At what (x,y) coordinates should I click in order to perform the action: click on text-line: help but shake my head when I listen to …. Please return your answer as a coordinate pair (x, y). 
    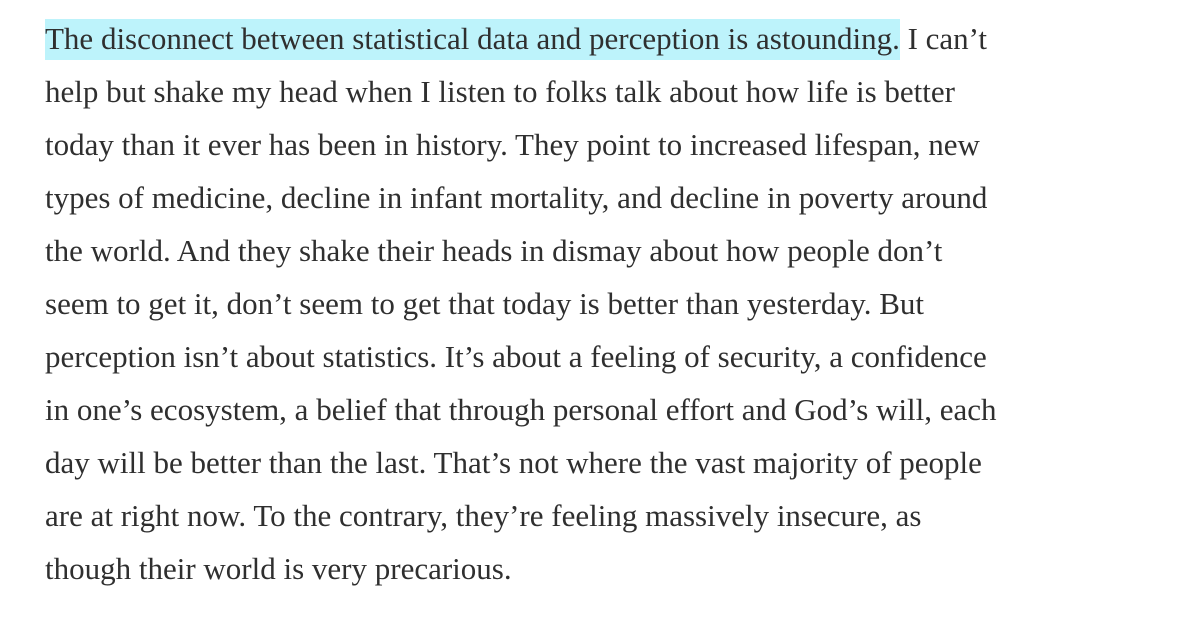
    Looking at the image, I should click on (500, 91).